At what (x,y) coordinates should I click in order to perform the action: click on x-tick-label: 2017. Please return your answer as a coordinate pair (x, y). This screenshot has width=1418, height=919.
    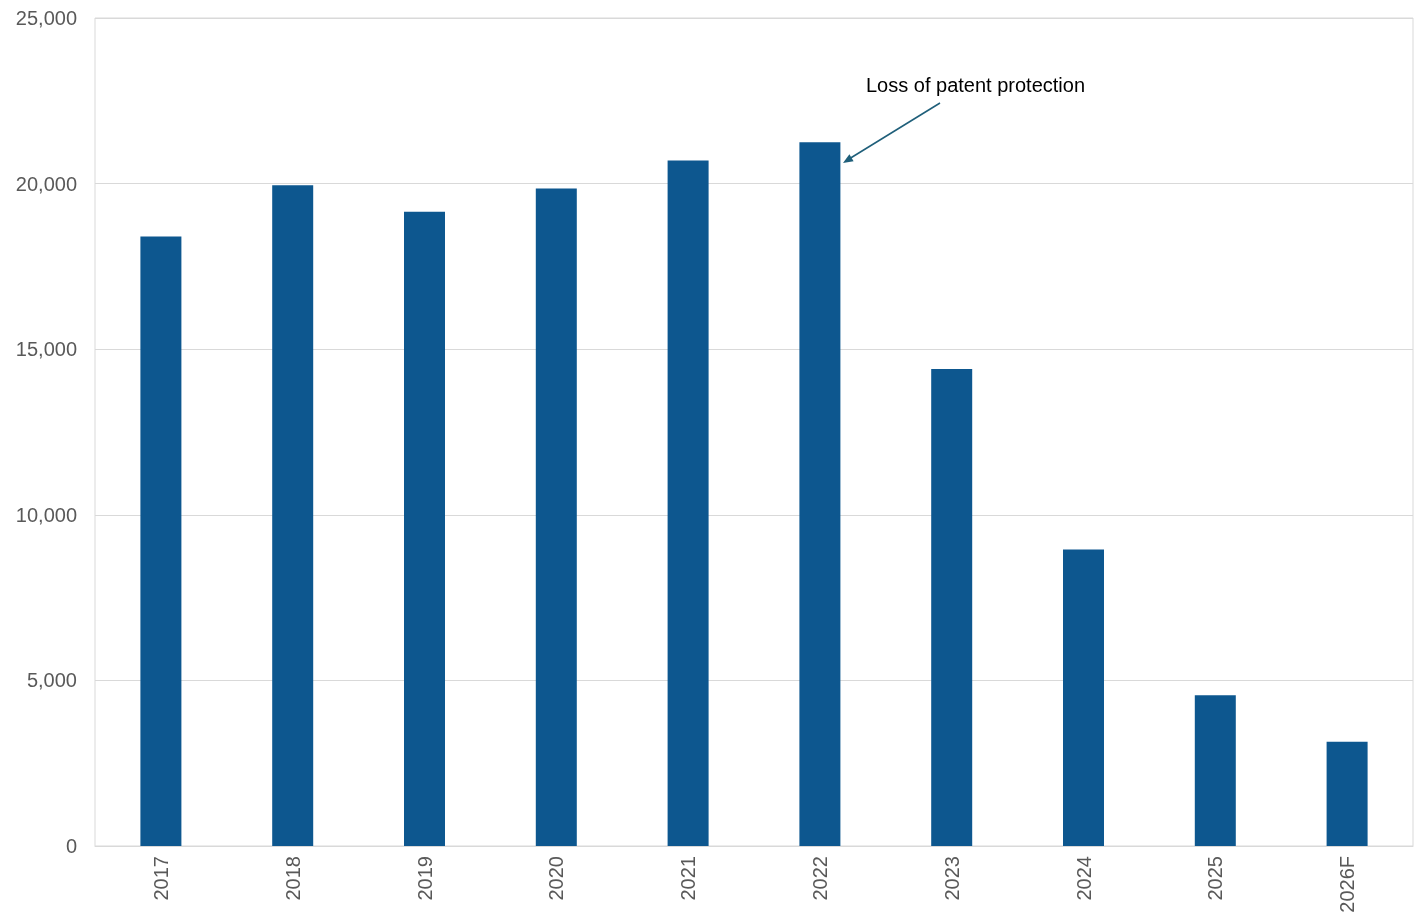
    Looking at the image, I should click on (160, 878).